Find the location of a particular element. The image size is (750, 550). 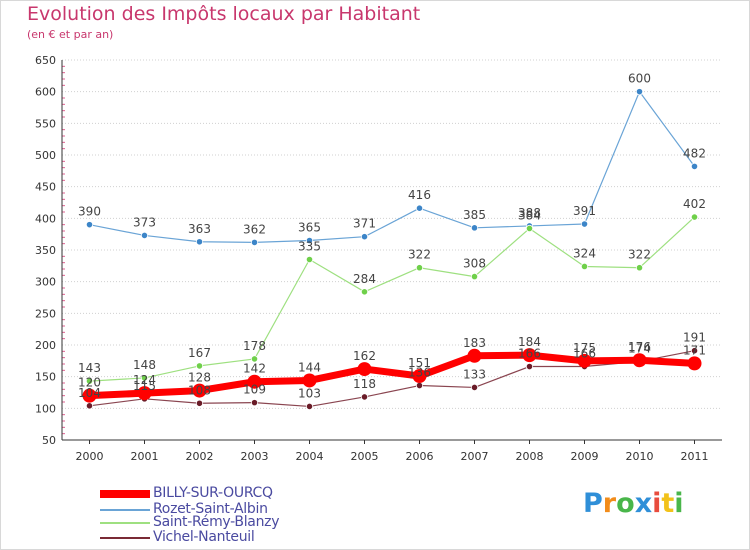

proxiti-logo: Proxiti is located at coordinates (633, 503).